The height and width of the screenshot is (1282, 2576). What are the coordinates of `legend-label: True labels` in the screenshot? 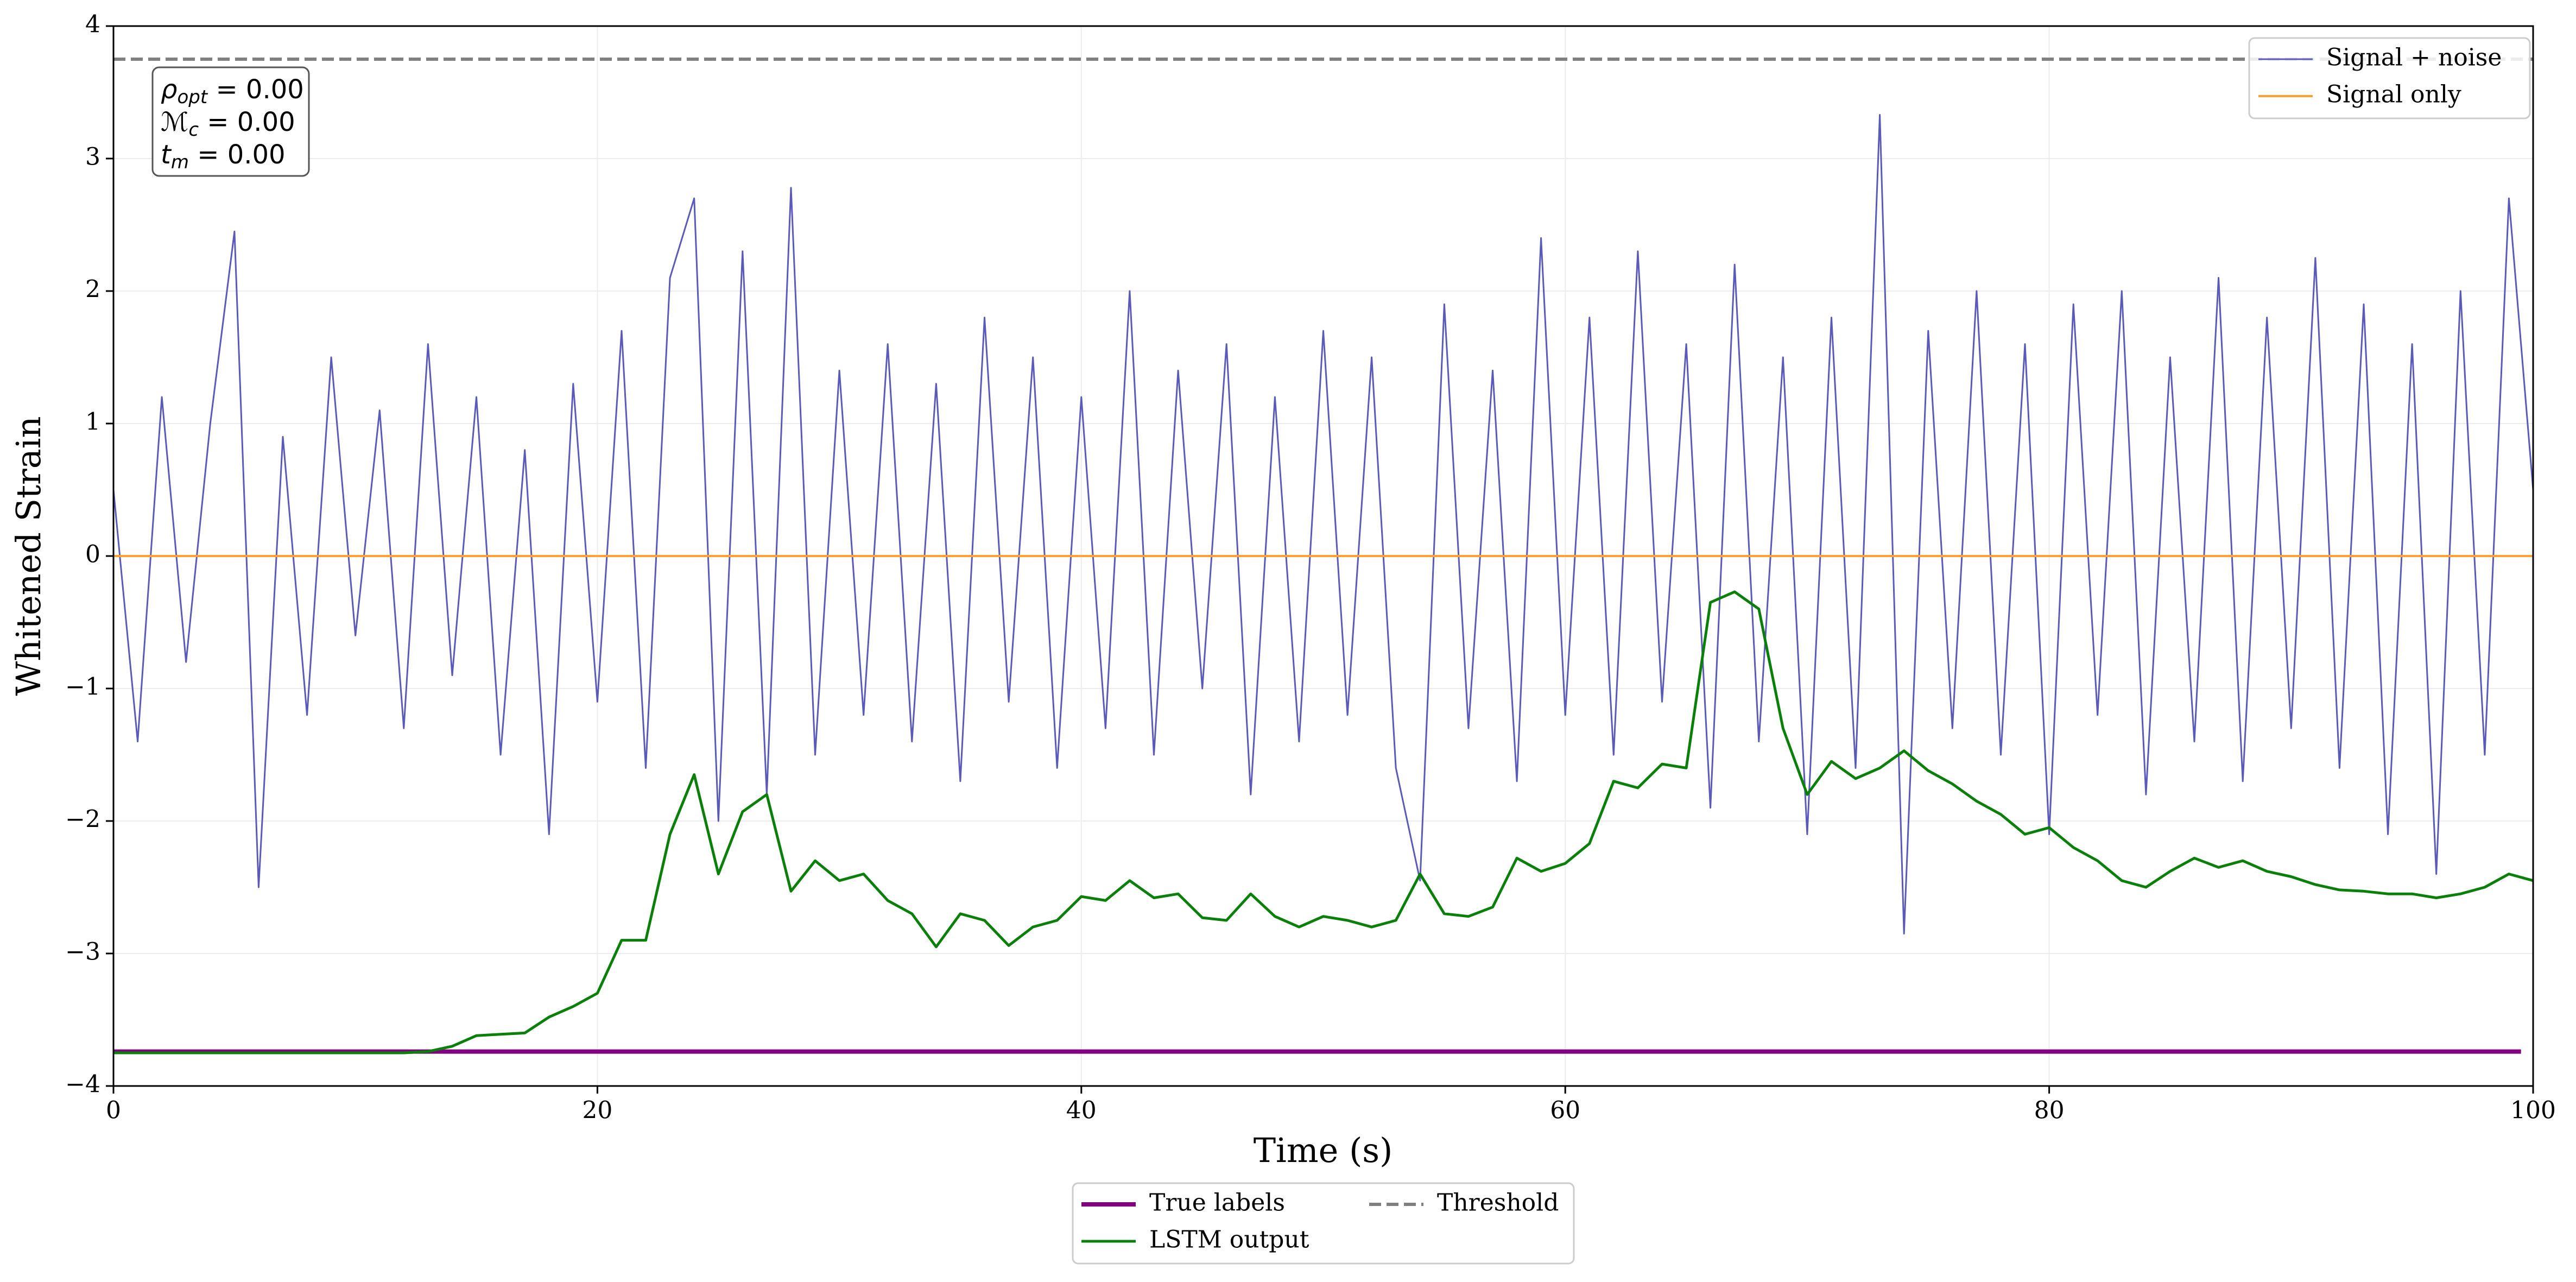 It's located at (1217, 1203).